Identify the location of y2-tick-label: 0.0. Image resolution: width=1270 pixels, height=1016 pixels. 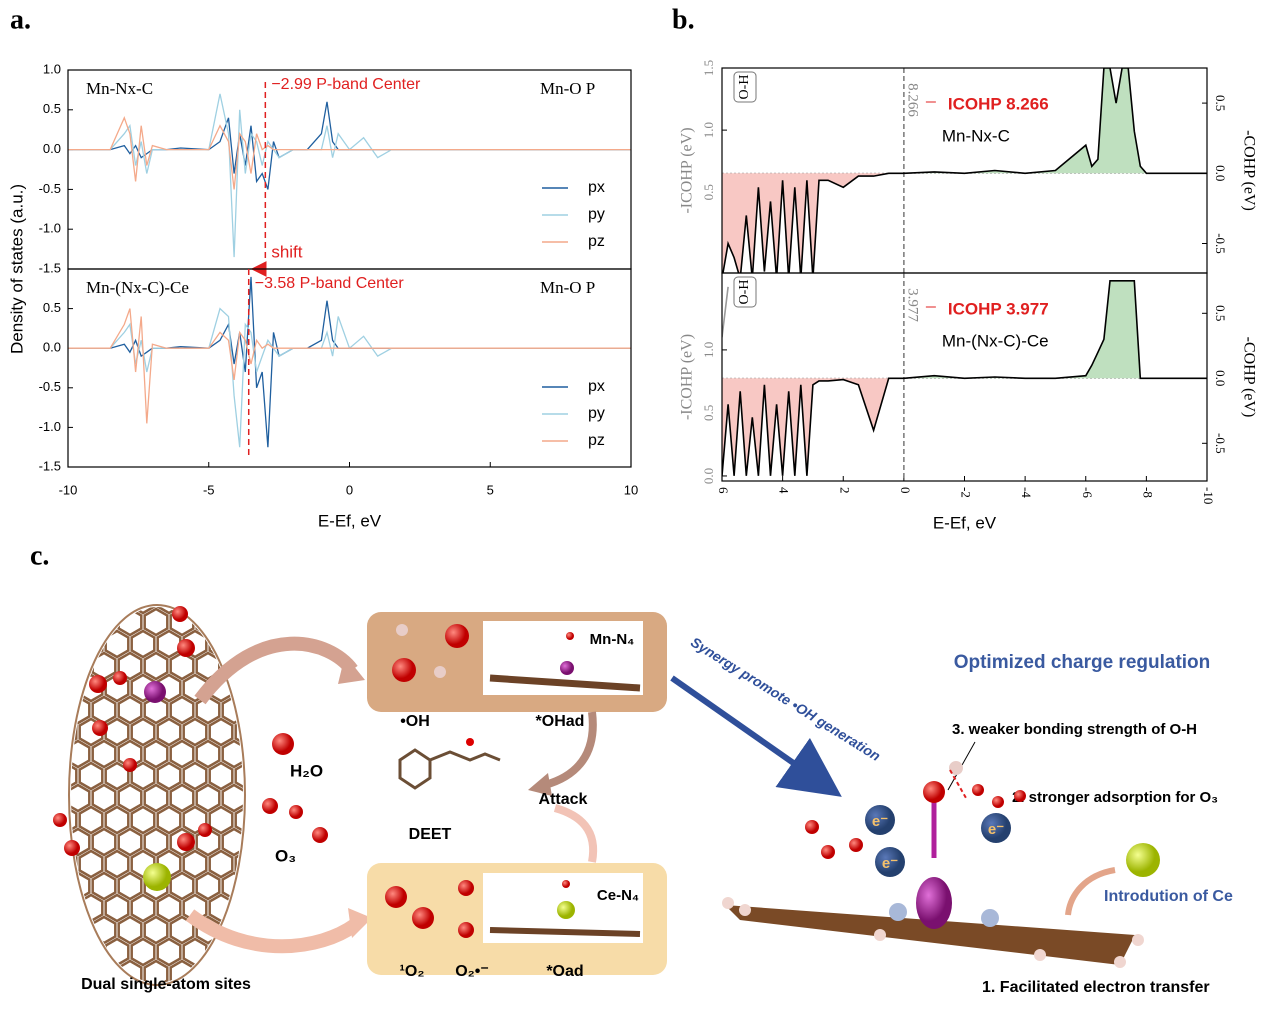
(1220, 173).